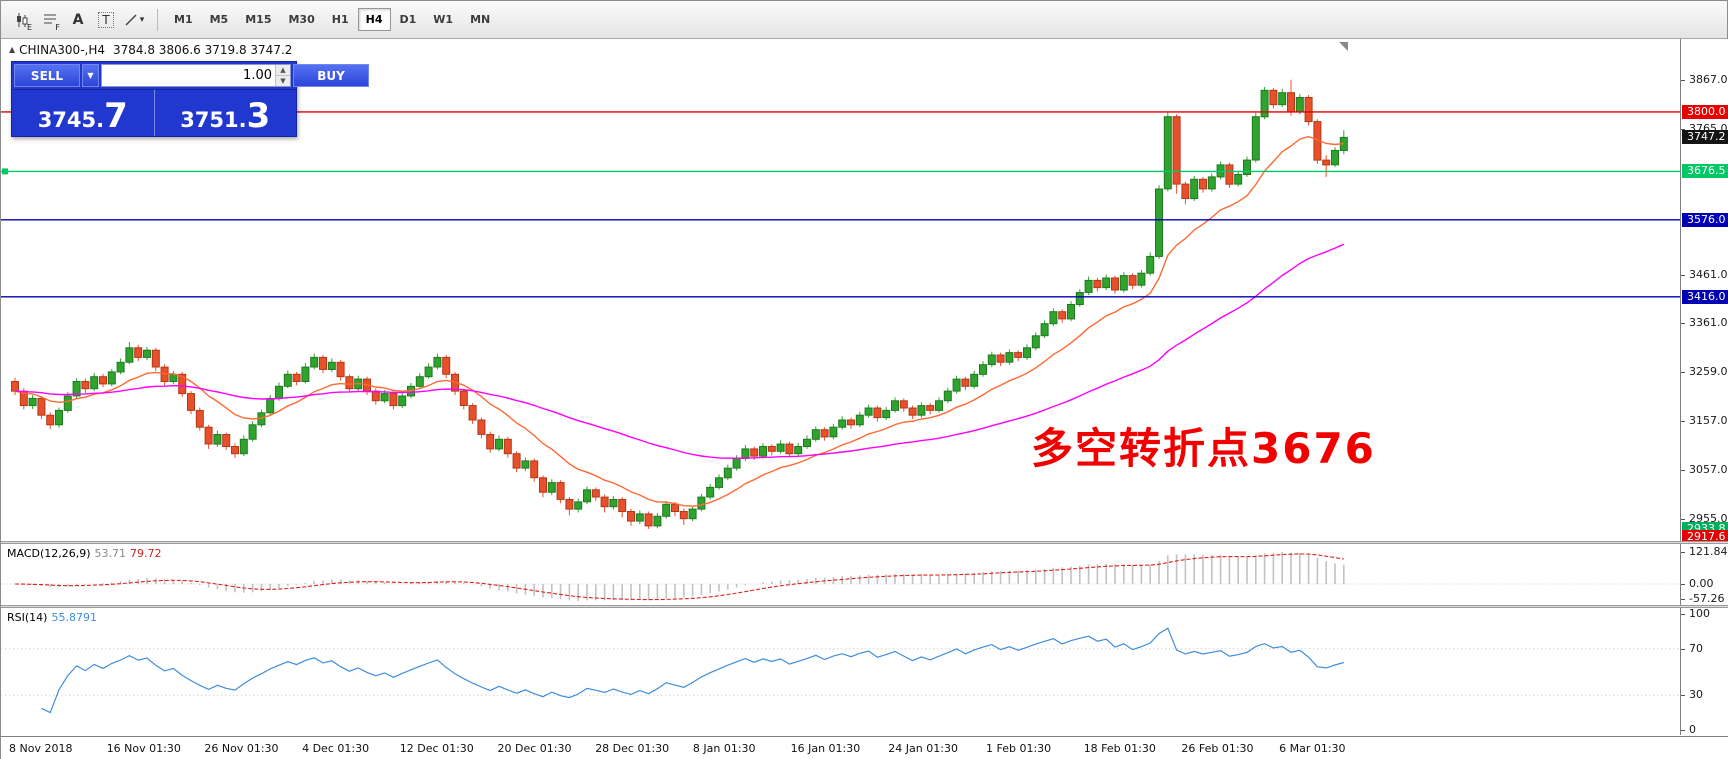  What do you see at coordinates (52, 617) in the screenshot?
I see `rsi-label: RSI(14) 55.8791` at bounding box center [52, 617].